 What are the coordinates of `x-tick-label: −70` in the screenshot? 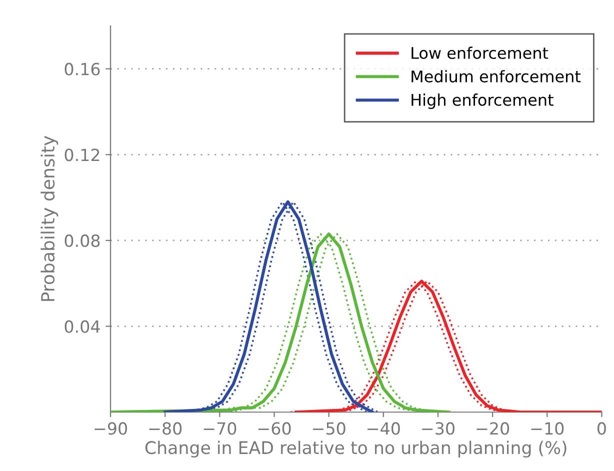 It's located at (220, 428).